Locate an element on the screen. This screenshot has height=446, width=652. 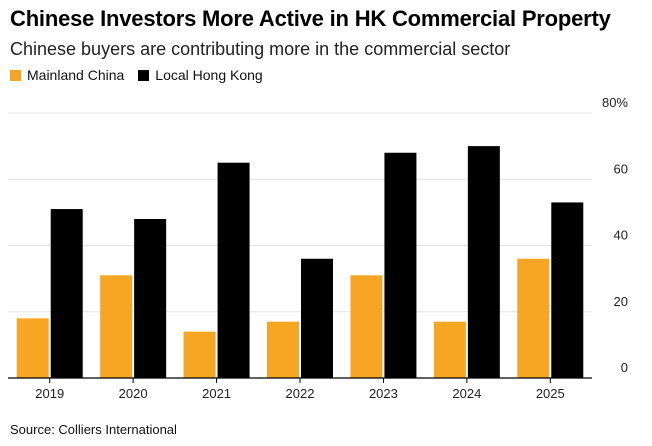
legend-label-mainland: Mainland China is located at coordinates (76, 75).